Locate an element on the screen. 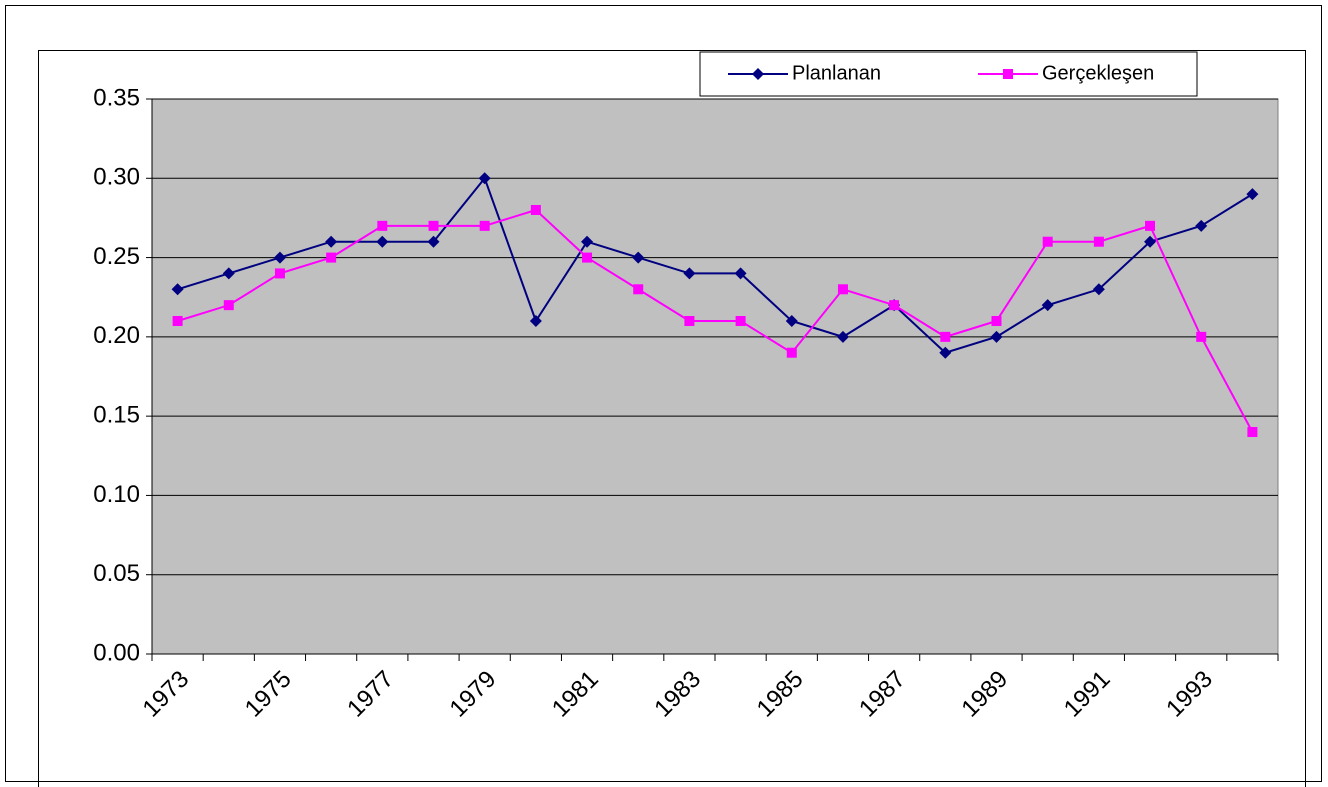 Image resolution: width=1328 pixels, height=787 pixels. legend-label: Planlanan is located at coordinates (836, 73).